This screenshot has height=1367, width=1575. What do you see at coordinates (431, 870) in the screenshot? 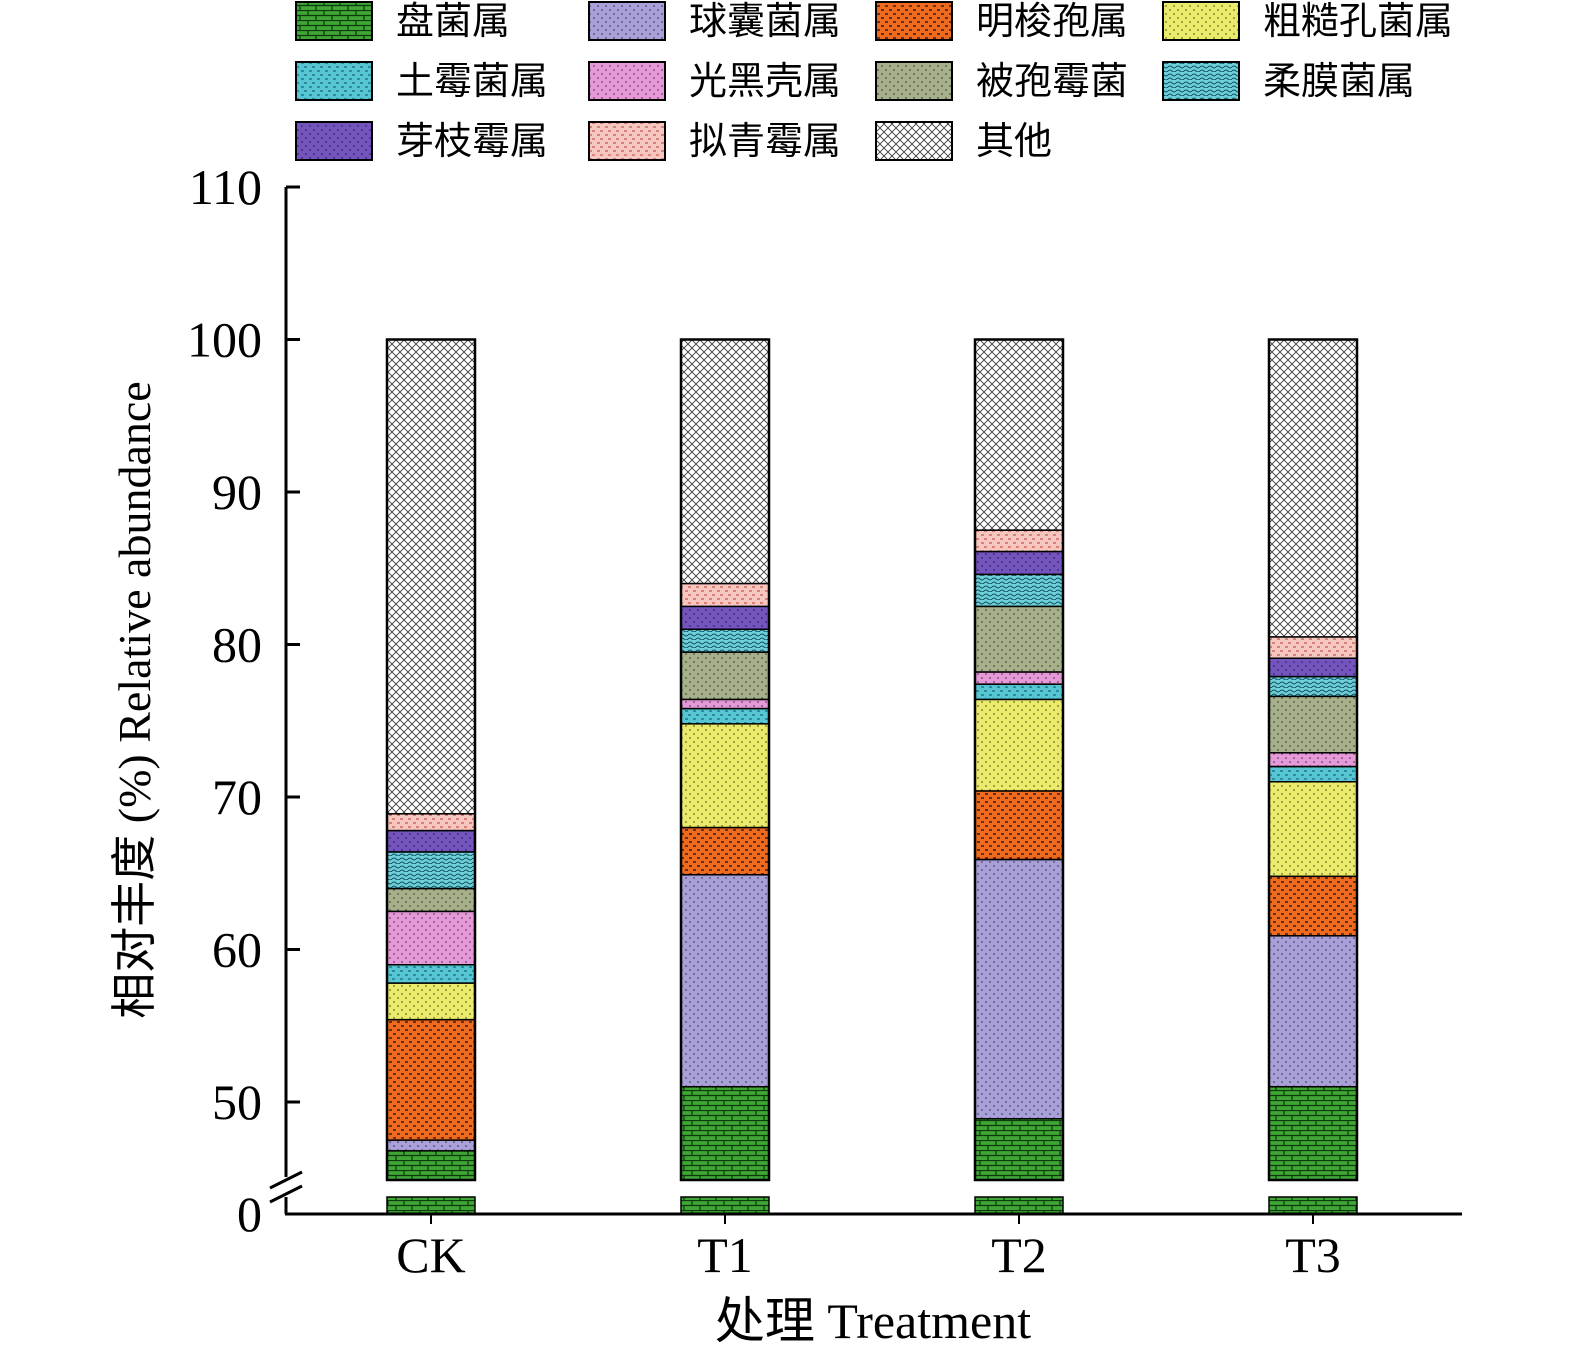
I see `bar-segment-ck-s7` at bounding box center [431, 870].